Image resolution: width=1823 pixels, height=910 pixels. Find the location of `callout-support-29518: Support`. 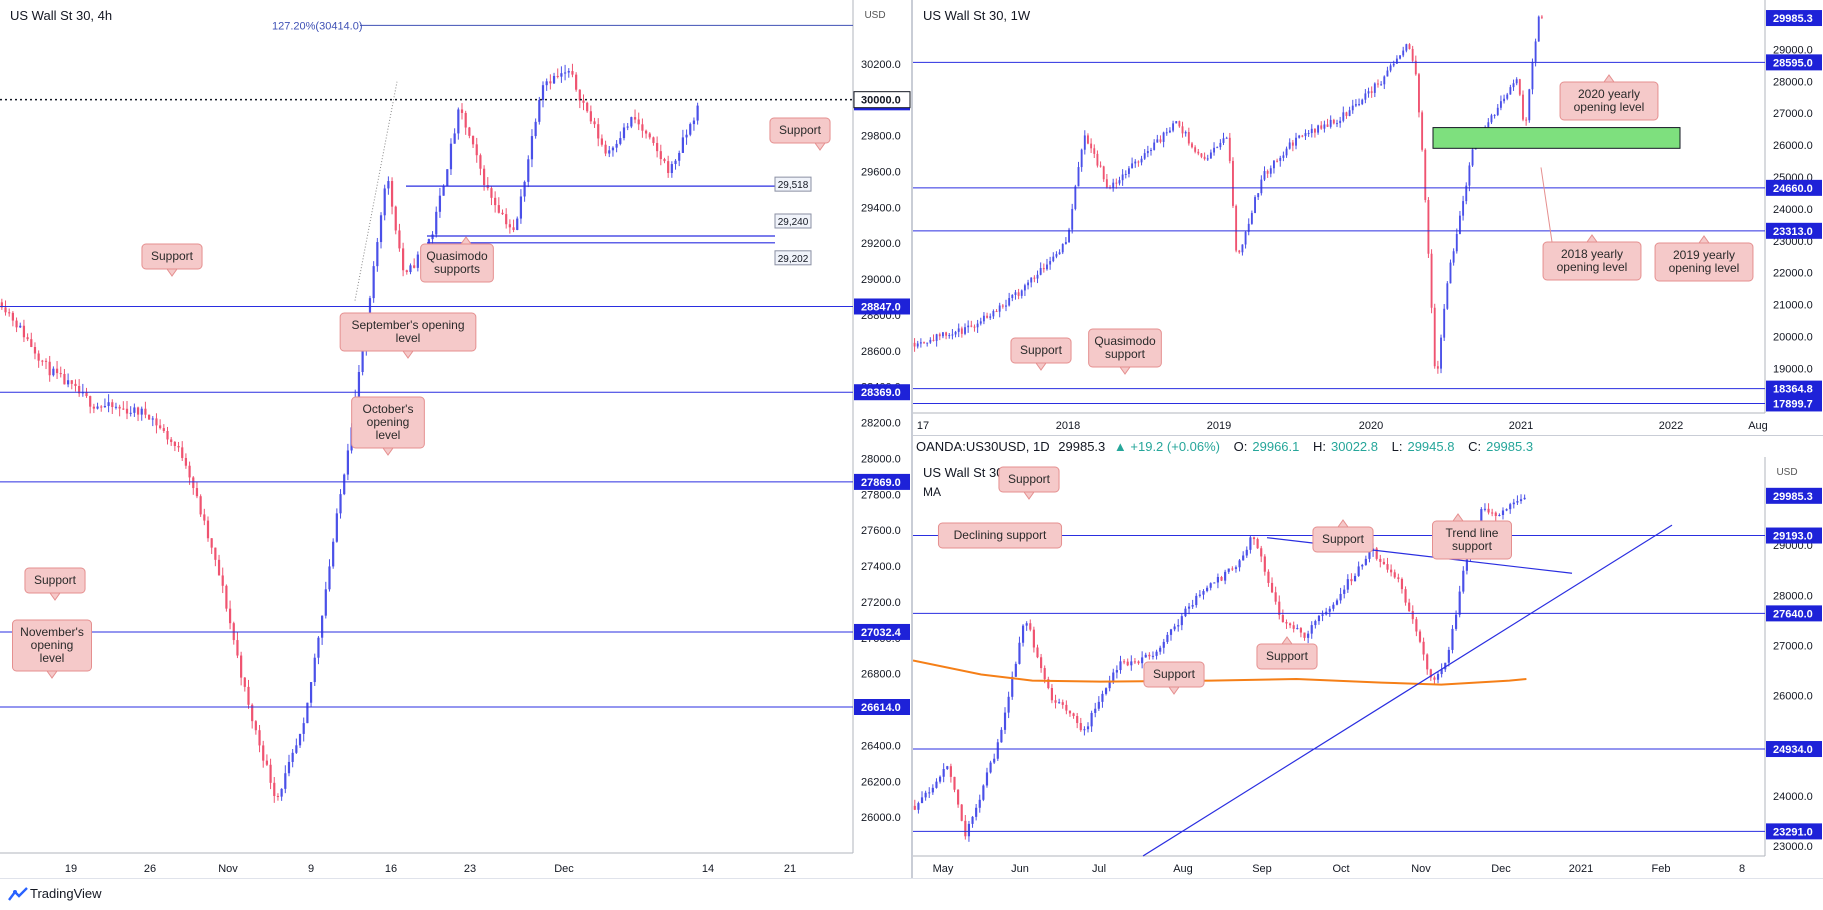

callout-support-29518: Support is located at coordinates (800, 134).